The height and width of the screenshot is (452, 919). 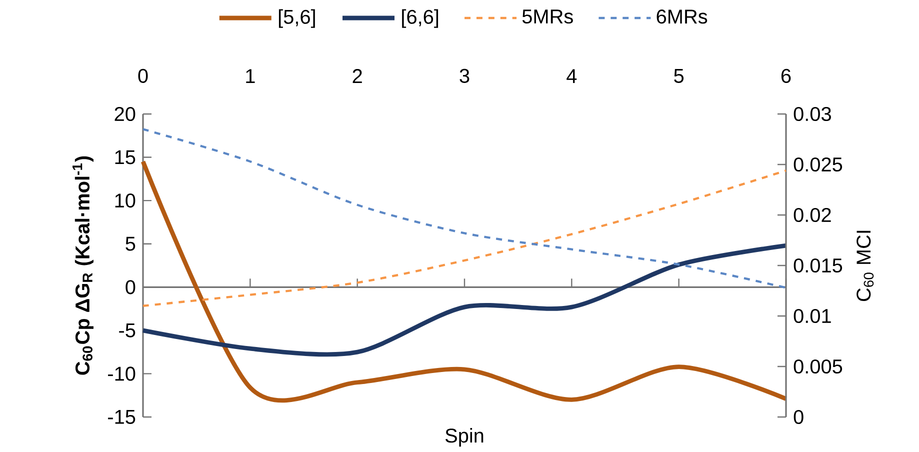 What do you see at coordinates (125, 157) in the screenshot?
I see `y-tick-label: 15` at bounding box center [125, 157].